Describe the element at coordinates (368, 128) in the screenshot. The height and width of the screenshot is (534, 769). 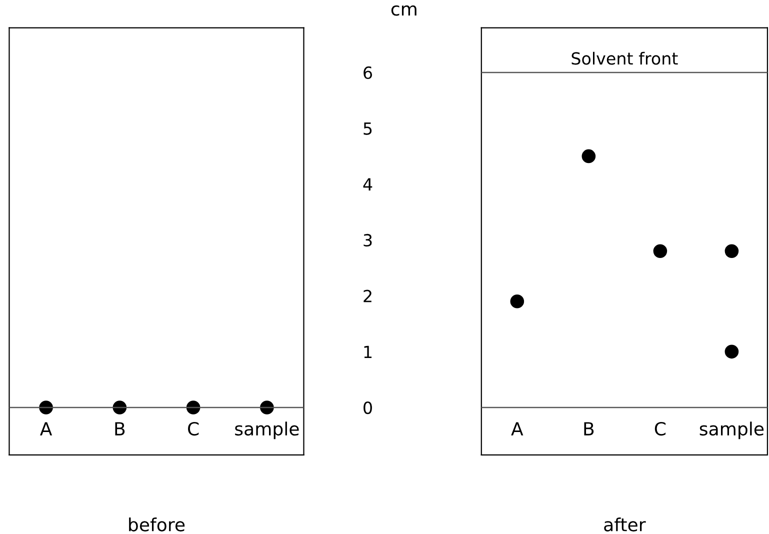
I see `y-tick-label: 5` at that location.